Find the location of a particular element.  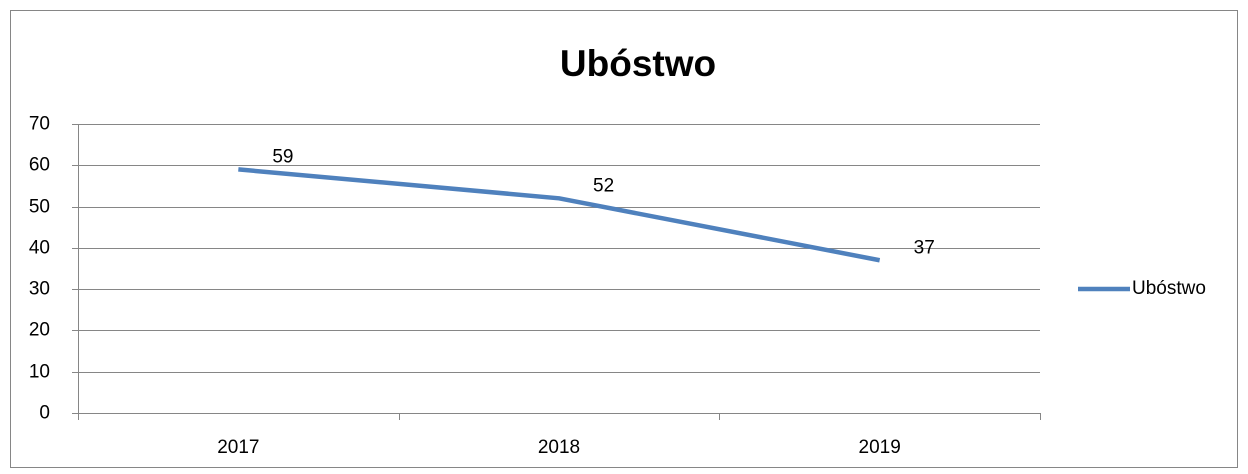

y-tick-label: 70 is located at coordinates (39, 124).